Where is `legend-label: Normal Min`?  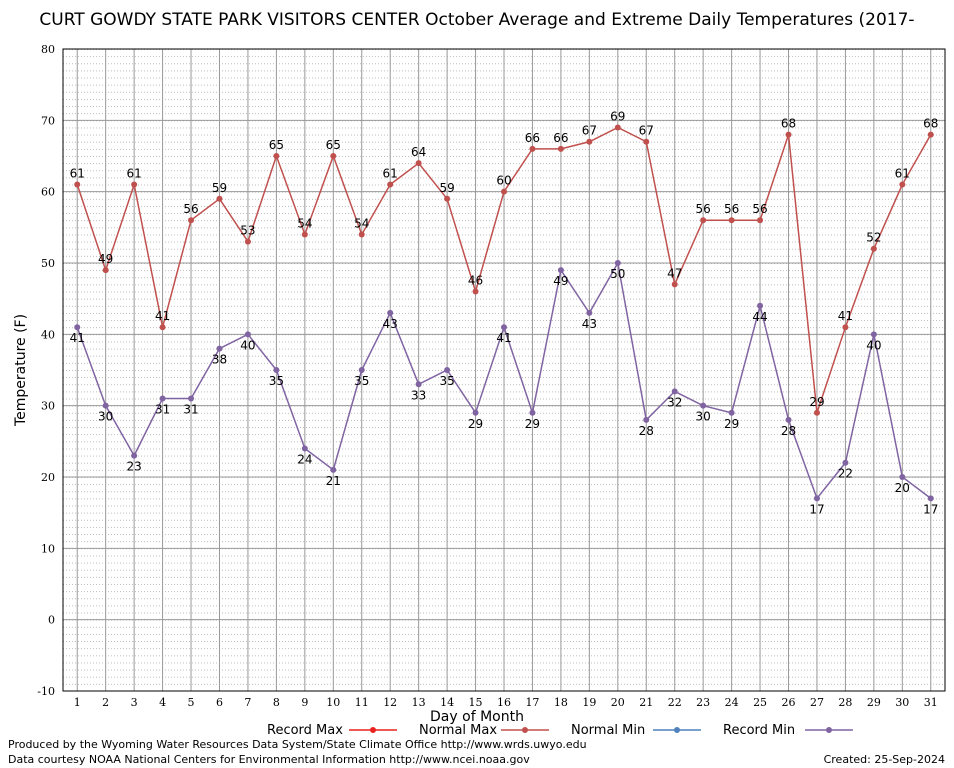 legend-label: Normal Min is located at coordinates (608, 730).